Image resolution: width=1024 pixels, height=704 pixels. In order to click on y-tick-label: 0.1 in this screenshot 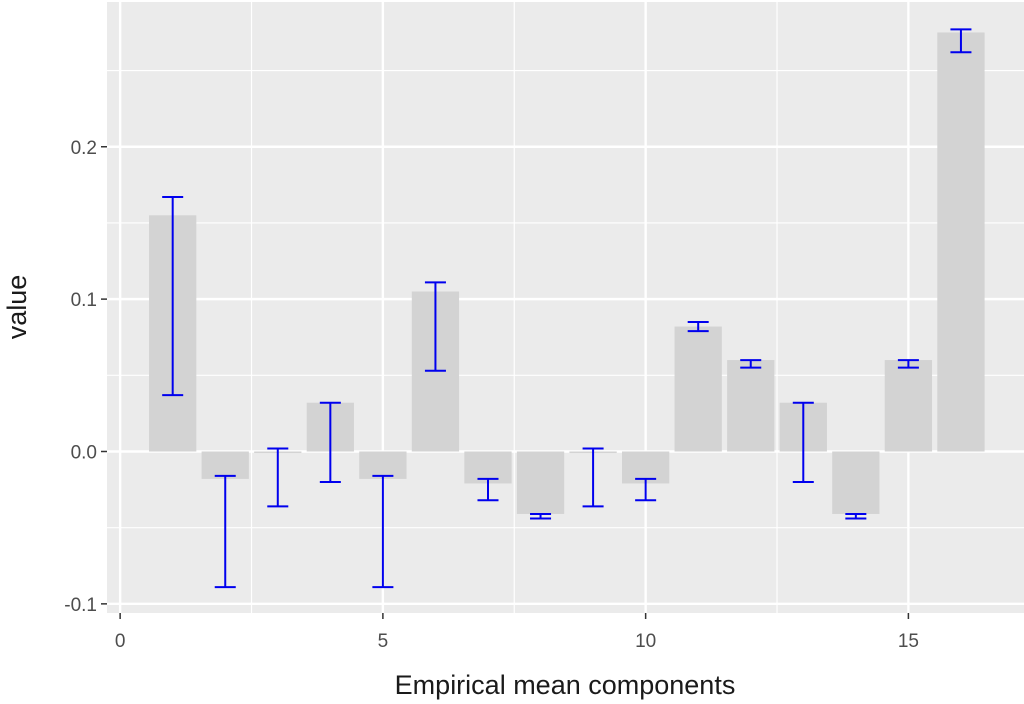, I will do `click(84, 300)`.